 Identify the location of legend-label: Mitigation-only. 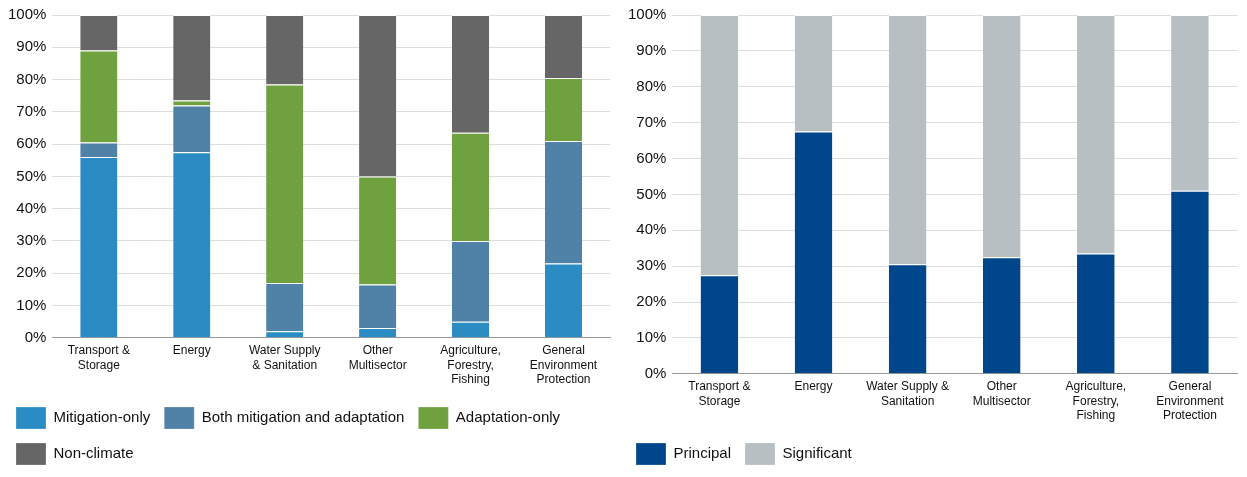
(102, 417).